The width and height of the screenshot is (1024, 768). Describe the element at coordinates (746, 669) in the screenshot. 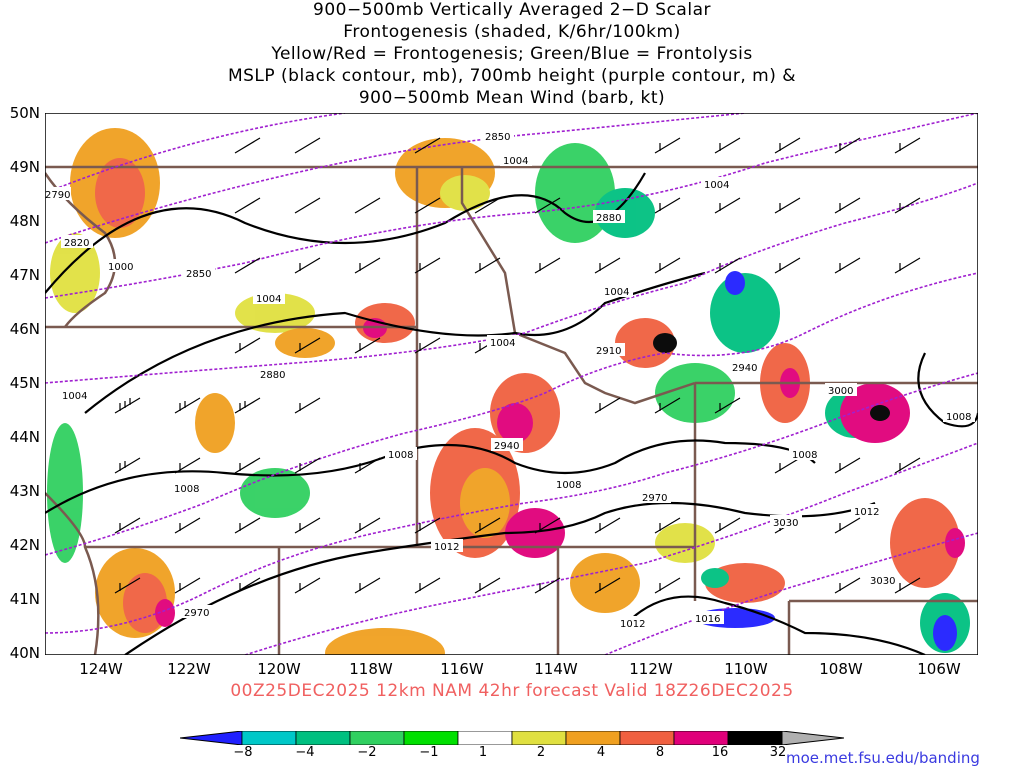

I see `lon-label: 110W` at that location.